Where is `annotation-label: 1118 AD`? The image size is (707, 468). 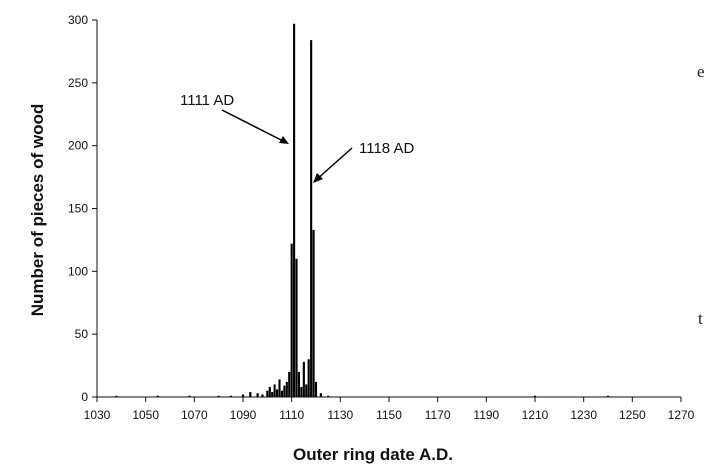 annotation-label: 1118 AD is located at coordinates (386, 148).